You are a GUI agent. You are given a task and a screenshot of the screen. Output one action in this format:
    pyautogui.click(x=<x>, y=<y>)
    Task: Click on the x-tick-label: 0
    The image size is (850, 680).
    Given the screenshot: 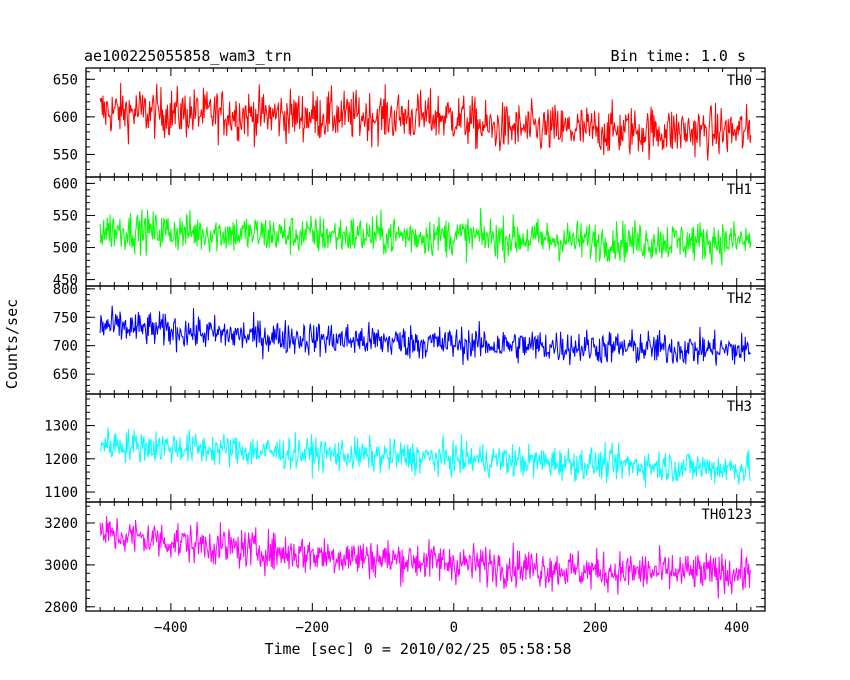 What is the action you would take?
    pyautogui.click(x=454, y=628)
    